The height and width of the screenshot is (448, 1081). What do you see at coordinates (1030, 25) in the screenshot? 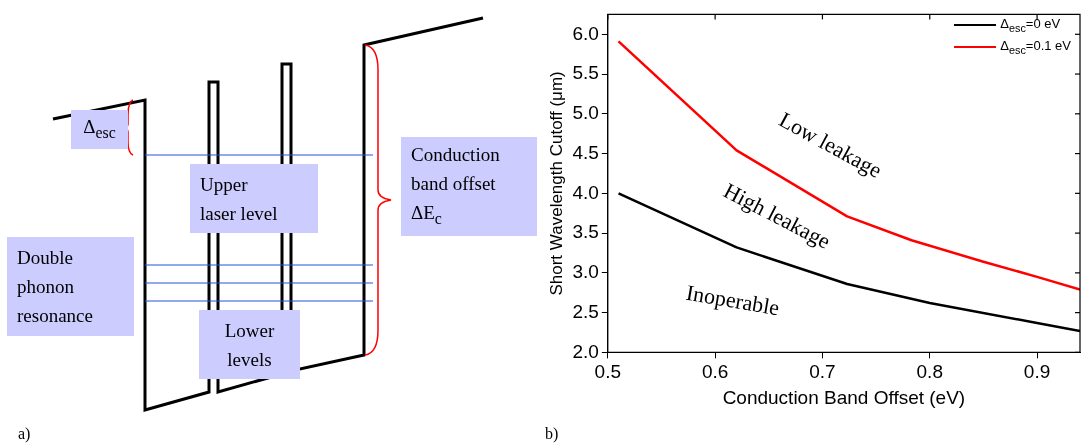
I see `legend-label: Δ$_{esc}$=0 eV` at bounding box center [1030, 25].